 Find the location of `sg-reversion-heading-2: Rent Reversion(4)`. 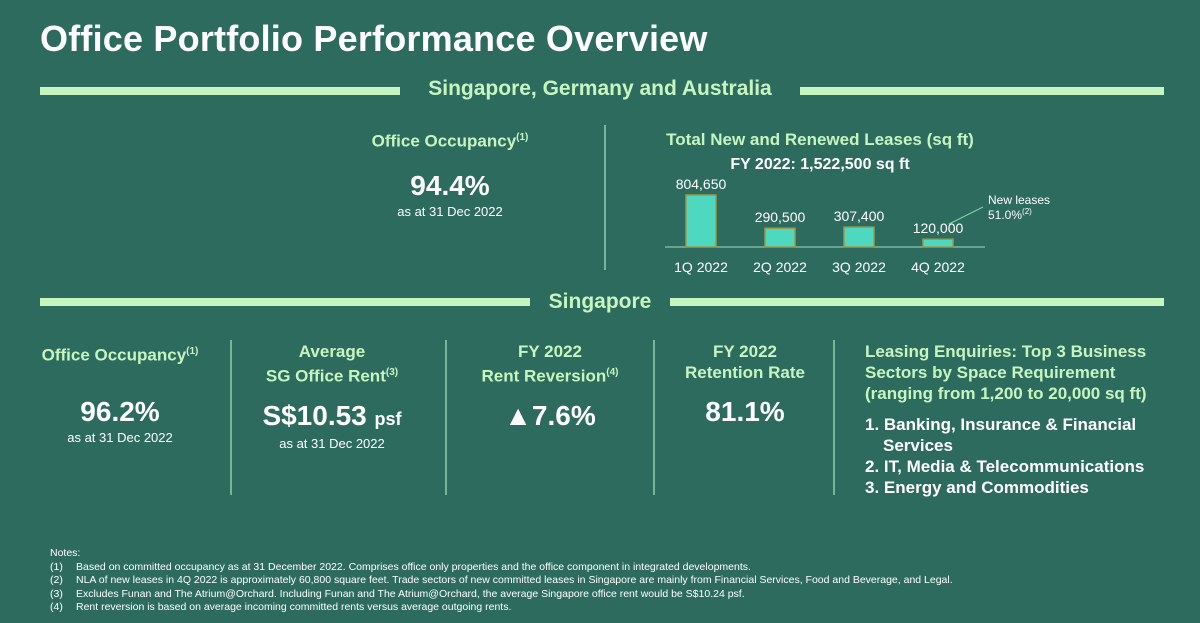

sg-reversion-heading-2: Rent Reversion(4) is located at coordinates (550, 374).